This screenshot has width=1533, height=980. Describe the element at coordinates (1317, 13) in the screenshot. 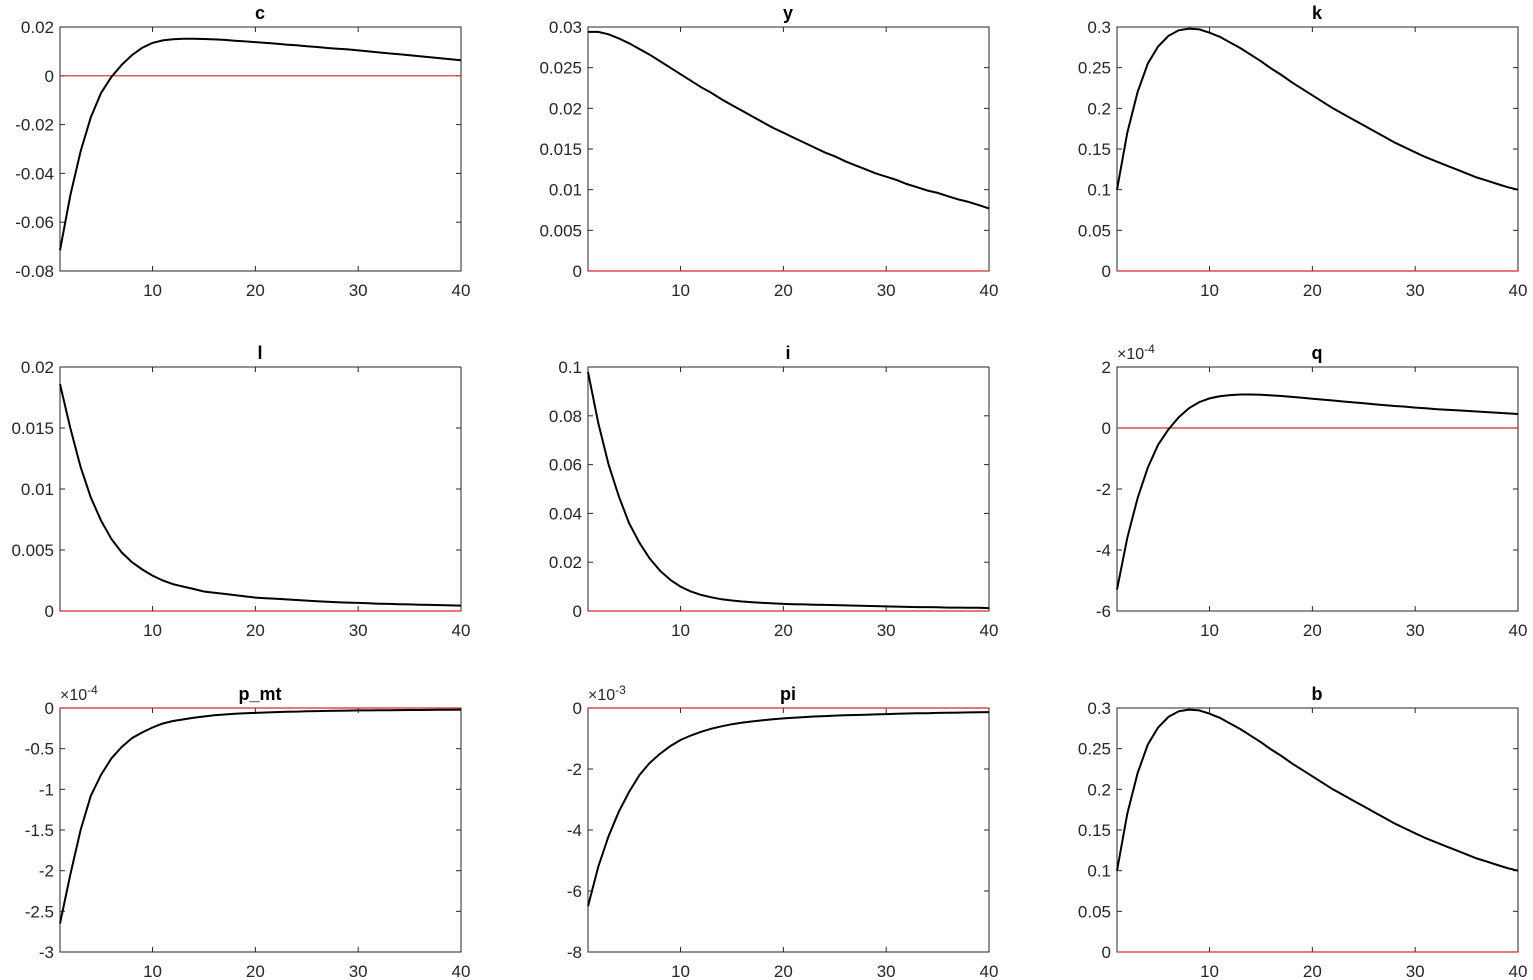

I see `subplot-title: k` at that location.